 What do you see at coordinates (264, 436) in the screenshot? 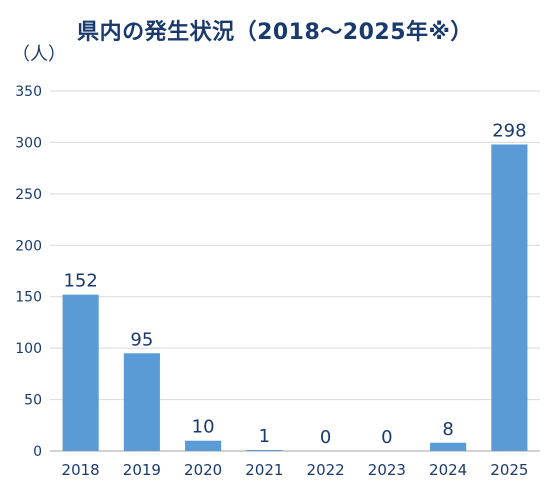
I see `data-label: 1` at bounding box center [264, 436].